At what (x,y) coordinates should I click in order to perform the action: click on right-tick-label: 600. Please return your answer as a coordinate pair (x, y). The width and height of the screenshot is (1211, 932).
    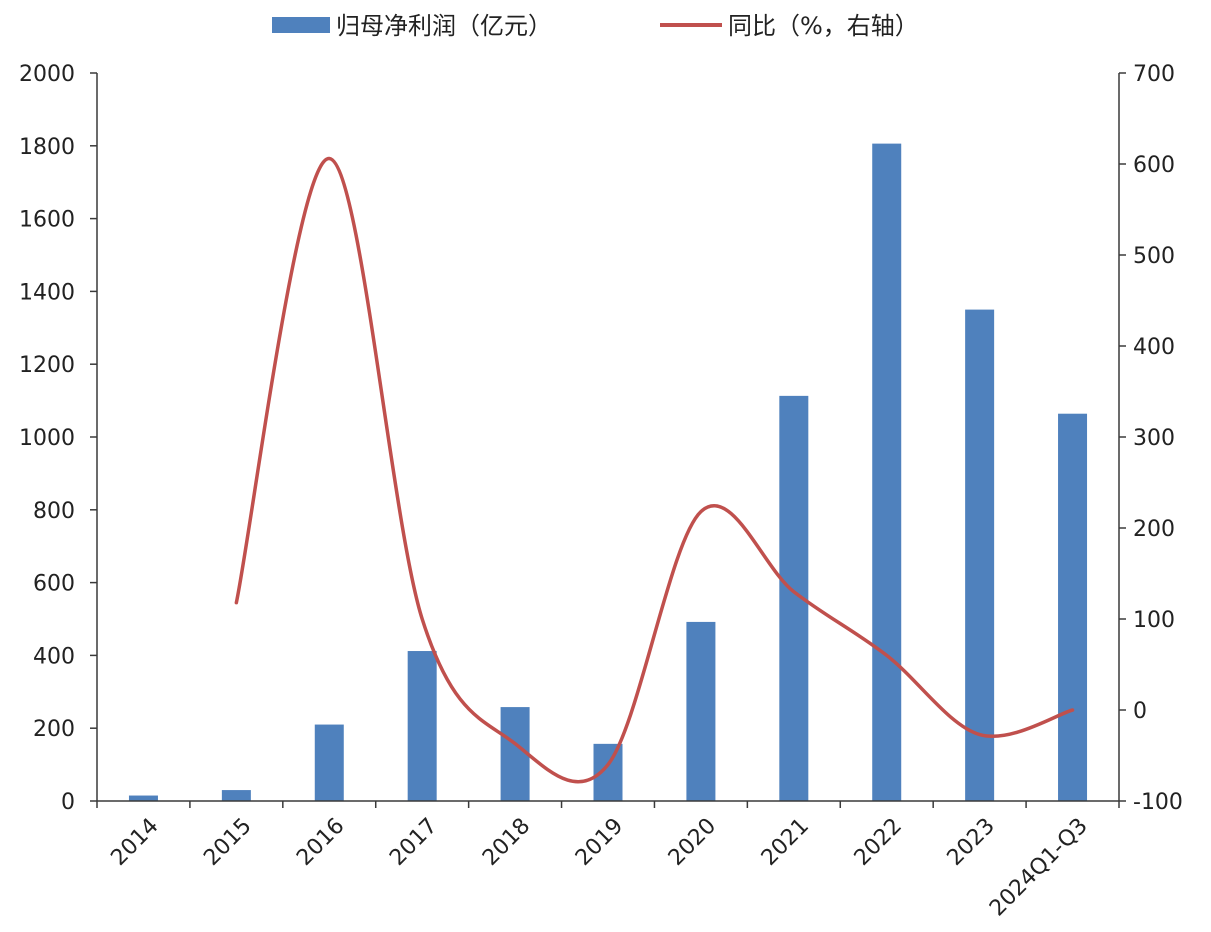
    Looking at the image, I should click on (1154, 165).